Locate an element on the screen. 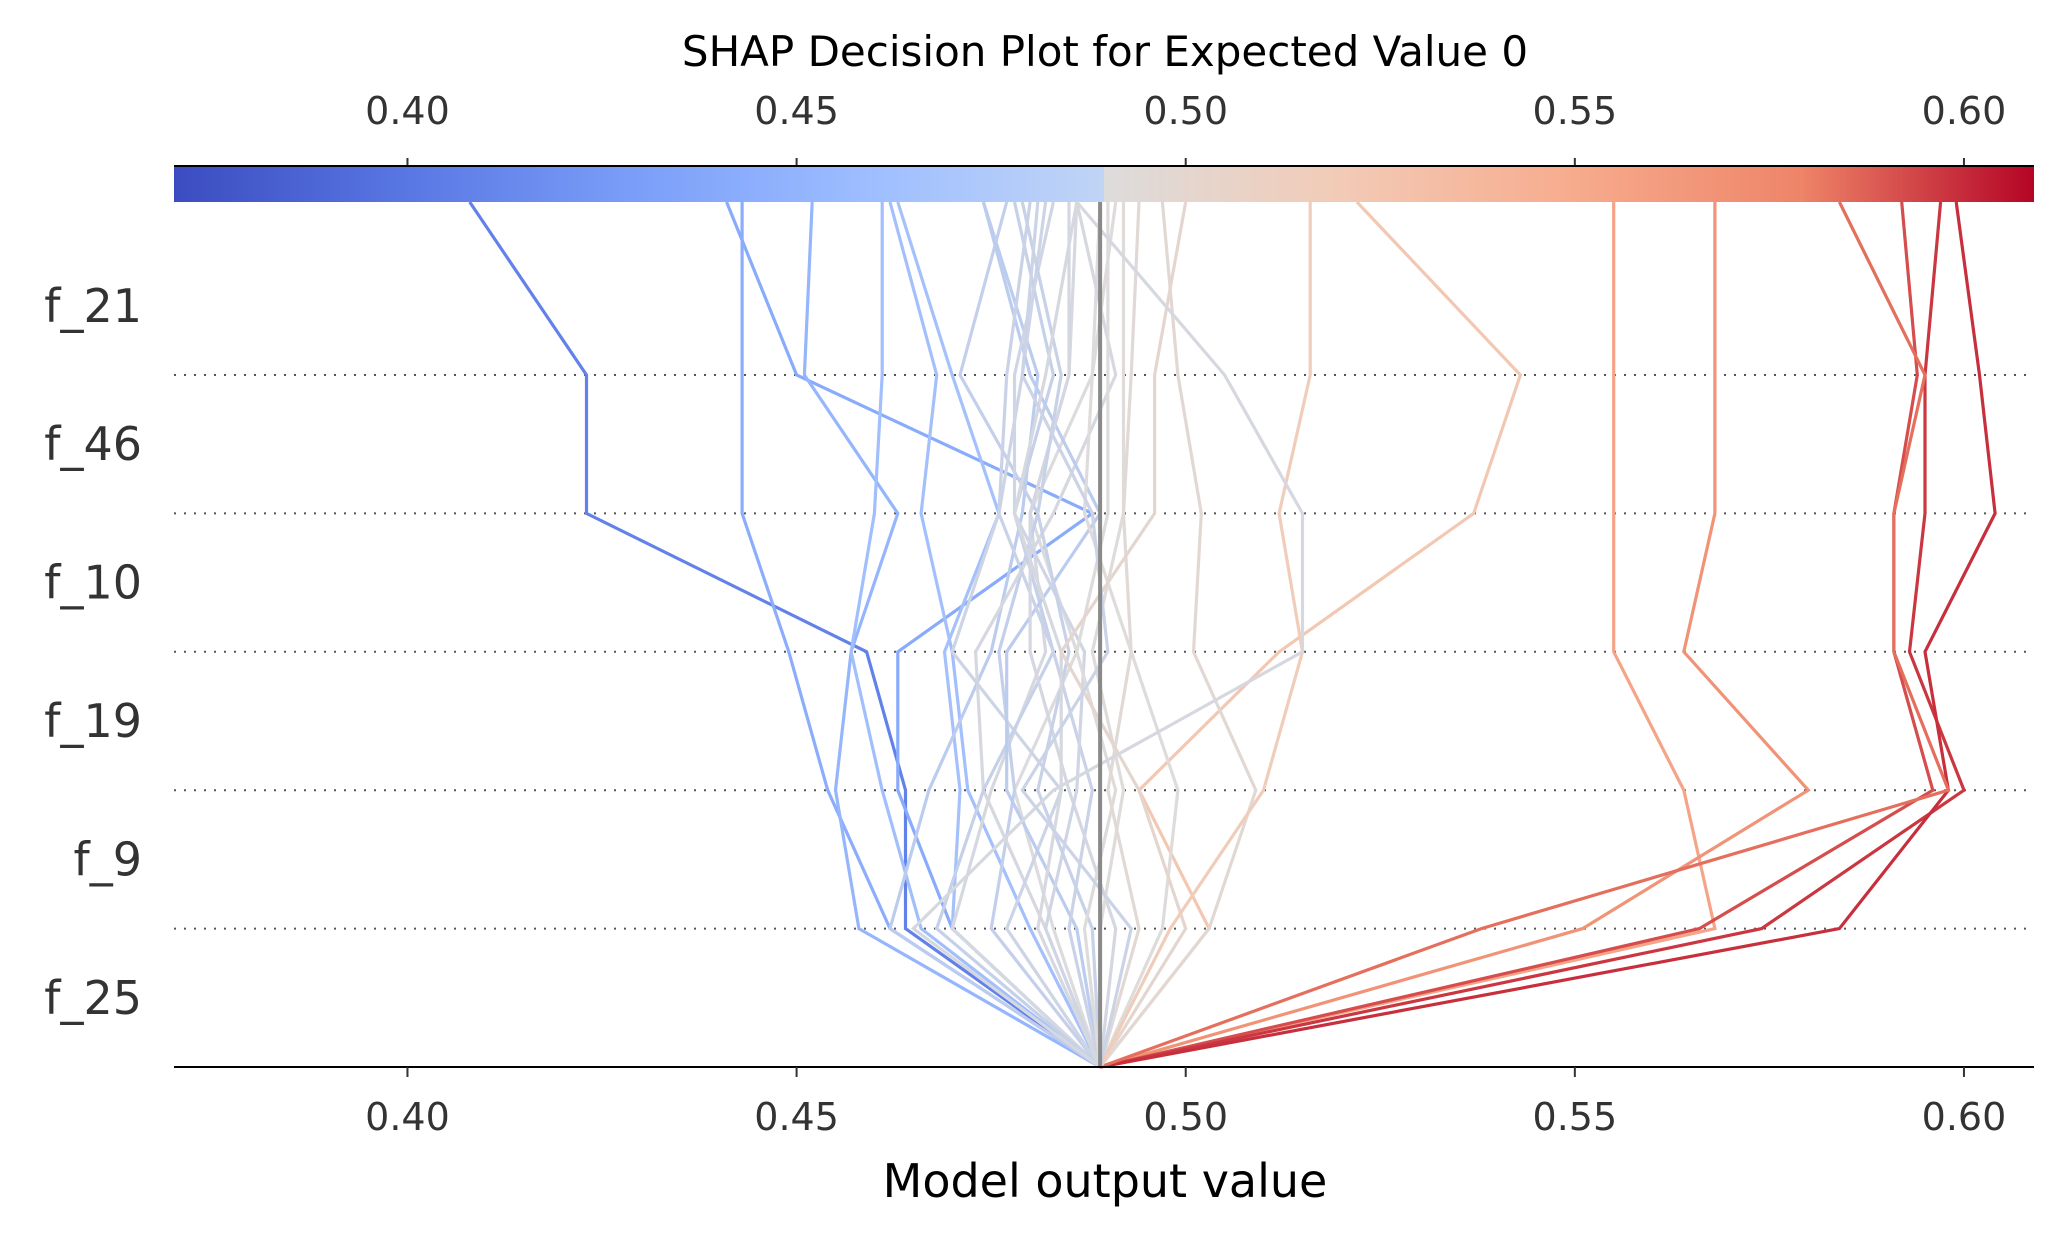 The height and width of the screenshot is (1240, 2064). x-axis-label: Model output value is located at coordinates (1105, 1181).